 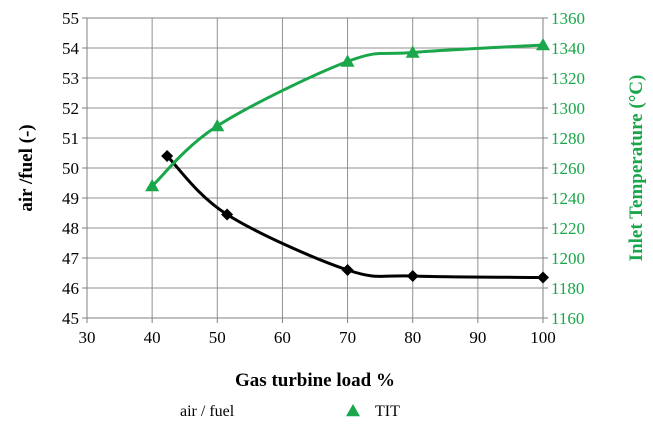 What do you see at coordinates (70, 198) in the screenshot?
I see `left-y-tick-label: 49` at bounding box center [70, 198].